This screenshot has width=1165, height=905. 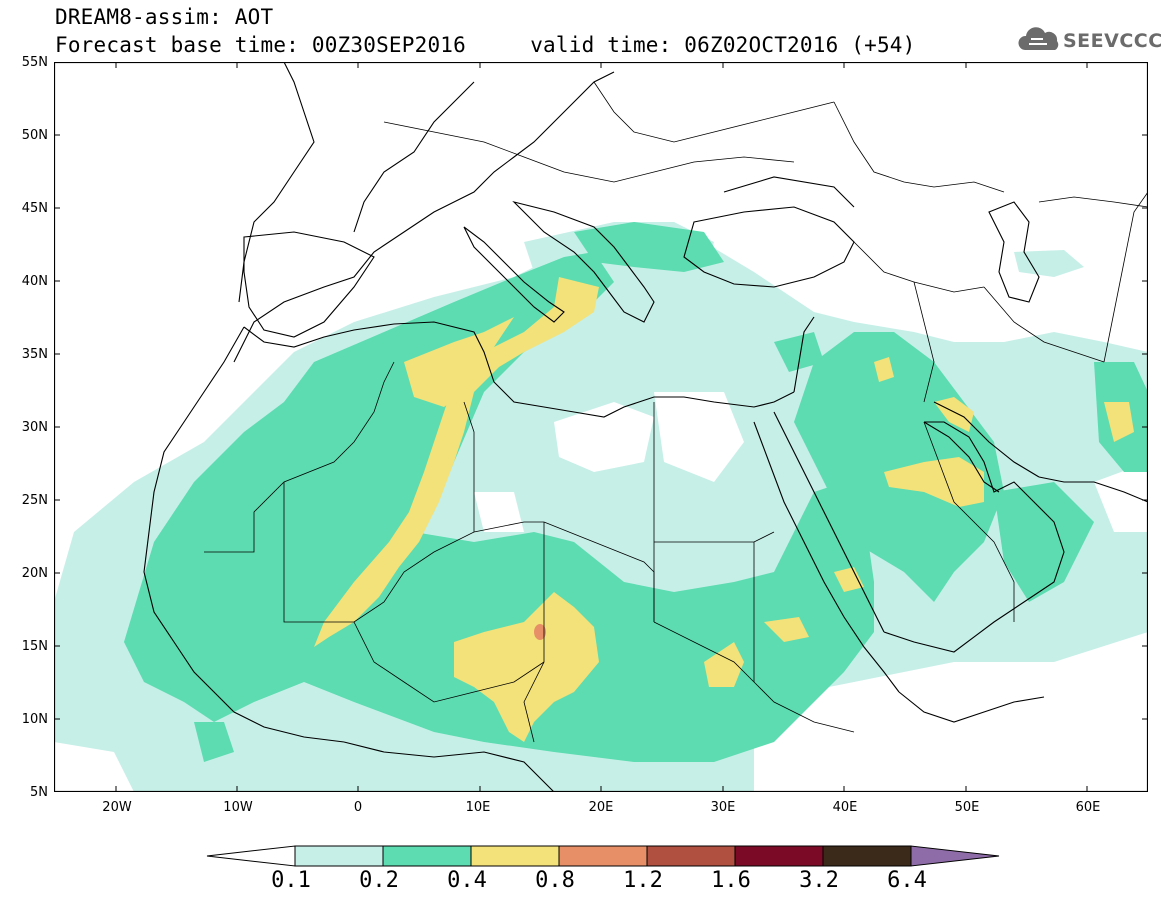 I want to click on colorbar-label: 3.2, so click(x=819, y=880).